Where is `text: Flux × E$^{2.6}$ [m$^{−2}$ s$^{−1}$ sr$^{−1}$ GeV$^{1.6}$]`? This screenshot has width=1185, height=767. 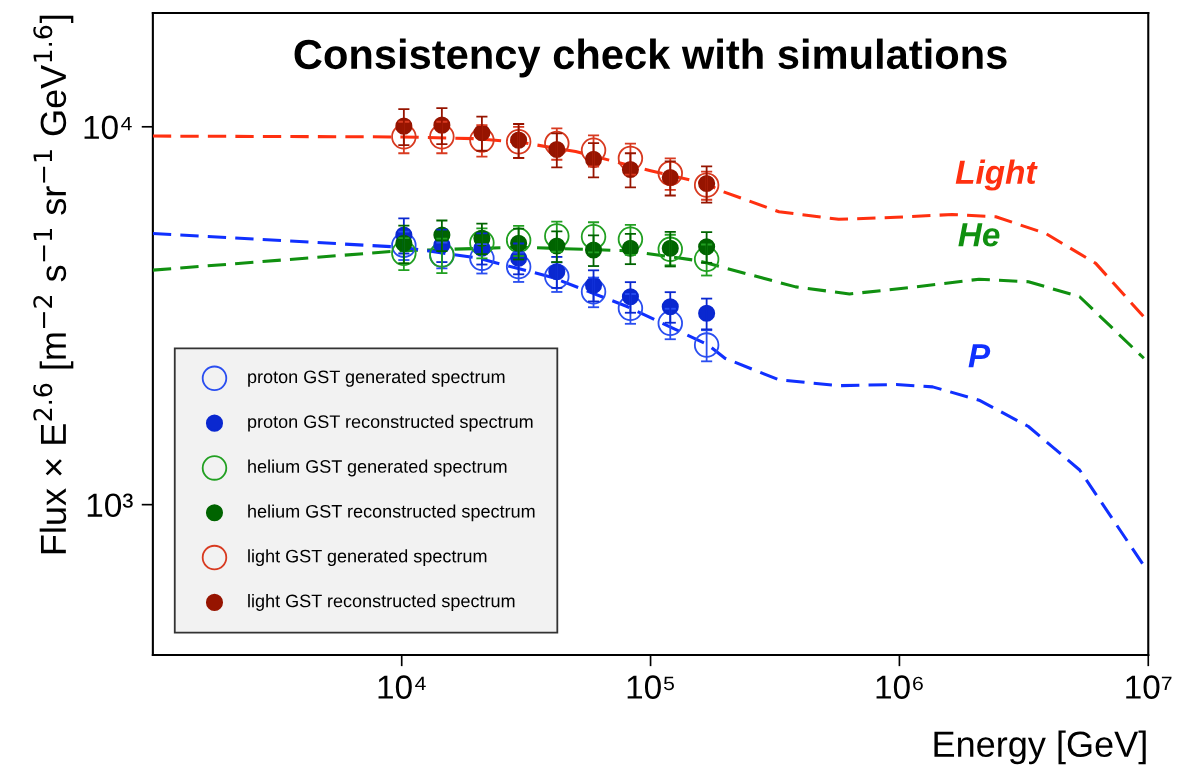
text: Flux × E$^{2.6}$ [m$^{−2}$ s$^{−1}$ sr$^{−1}$ GeV$^{1.6}$] is located at coordinates (53, 284).